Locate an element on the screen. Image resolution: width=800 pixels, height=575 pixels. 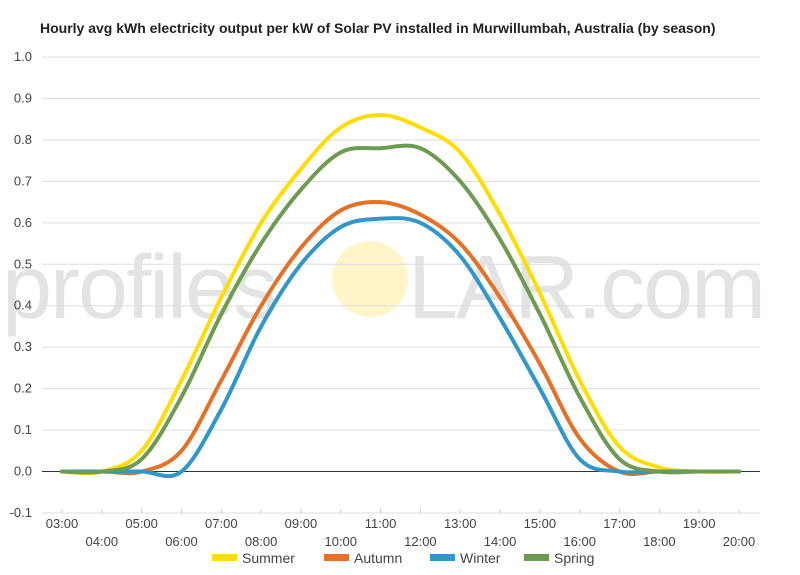
y-tick-label: 0.7 is located at coordinates (23, 180).